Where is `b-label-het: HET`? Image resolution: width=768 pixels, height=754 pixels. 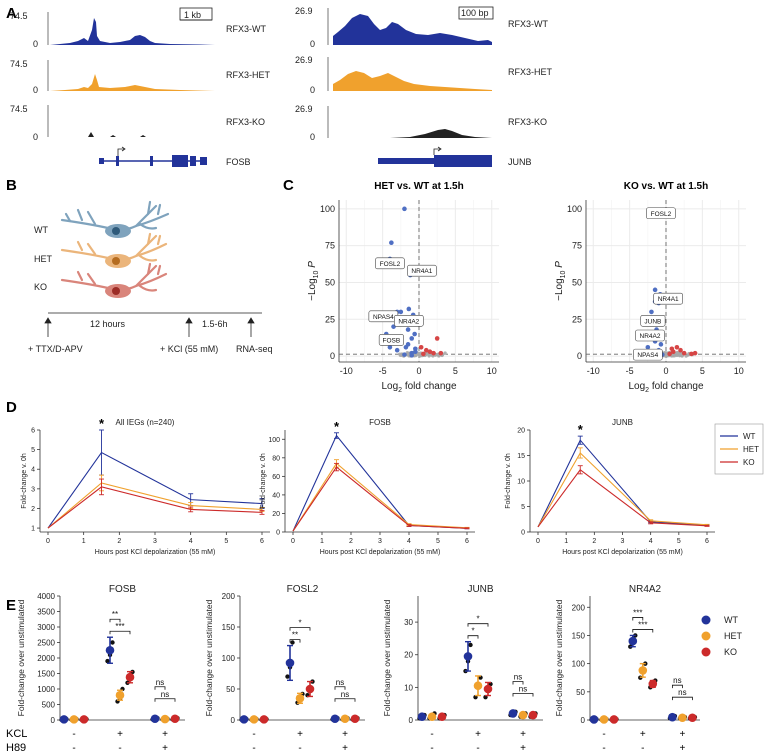
b-label-het: HET is located at coordinates (43, 259).